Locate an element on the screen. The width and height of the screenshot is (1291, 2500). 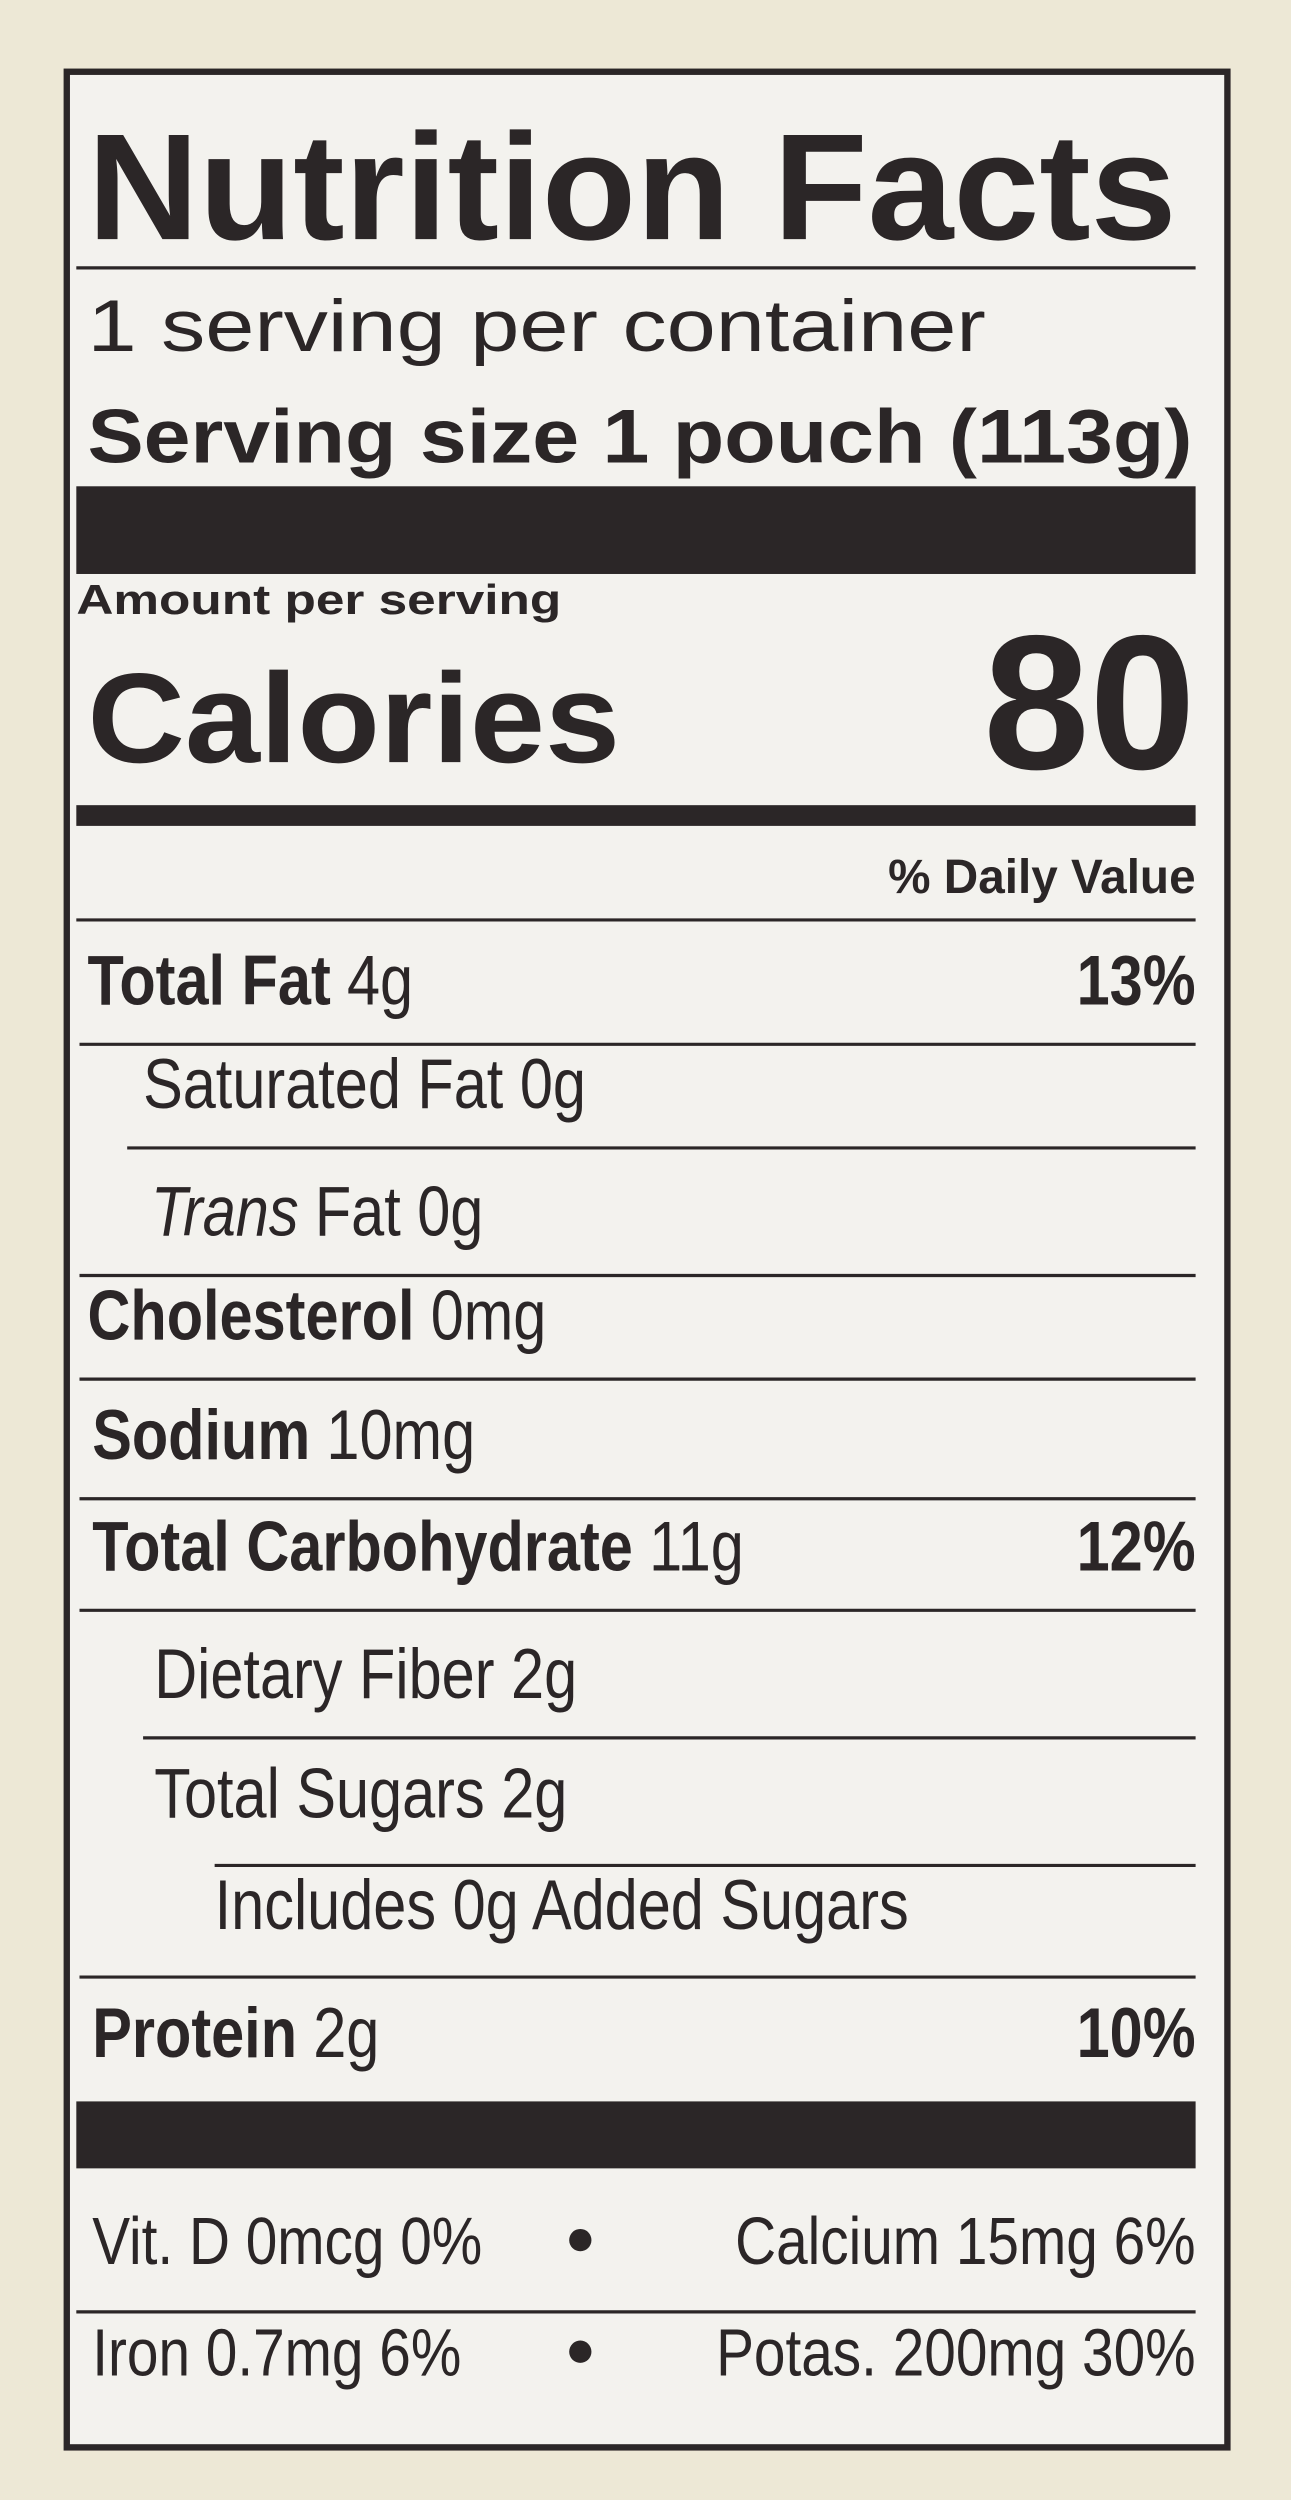
nutrient-row: Total Fat 4g is located at coordinates (250, 980).